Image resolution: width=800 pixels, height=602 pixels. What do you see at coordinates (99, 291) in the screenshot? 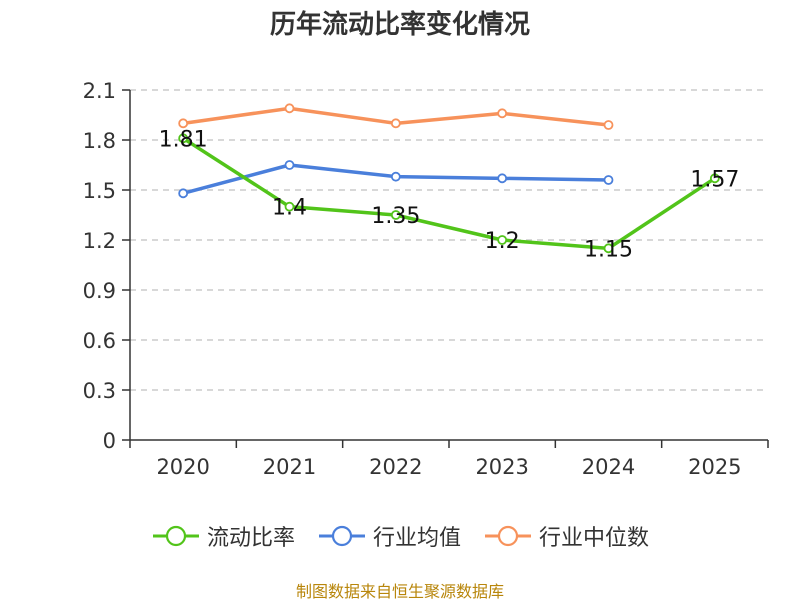
I see `y-tick-label: 0.9` at bounding box center [99, 291].